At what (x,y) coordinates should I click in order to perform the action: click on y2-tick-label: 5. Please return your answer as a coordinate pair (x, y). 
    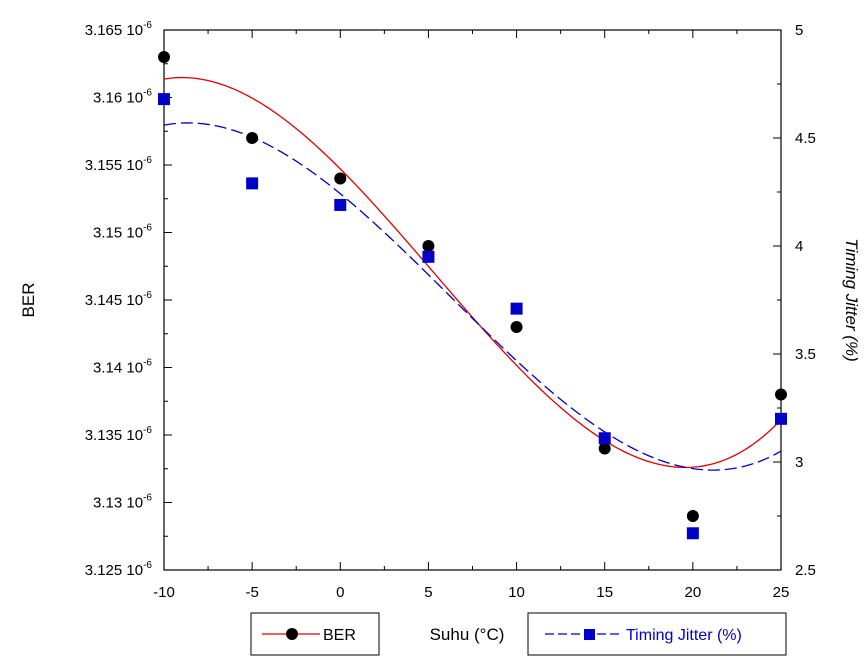
    Looking at the image, I should click on (799, 30).